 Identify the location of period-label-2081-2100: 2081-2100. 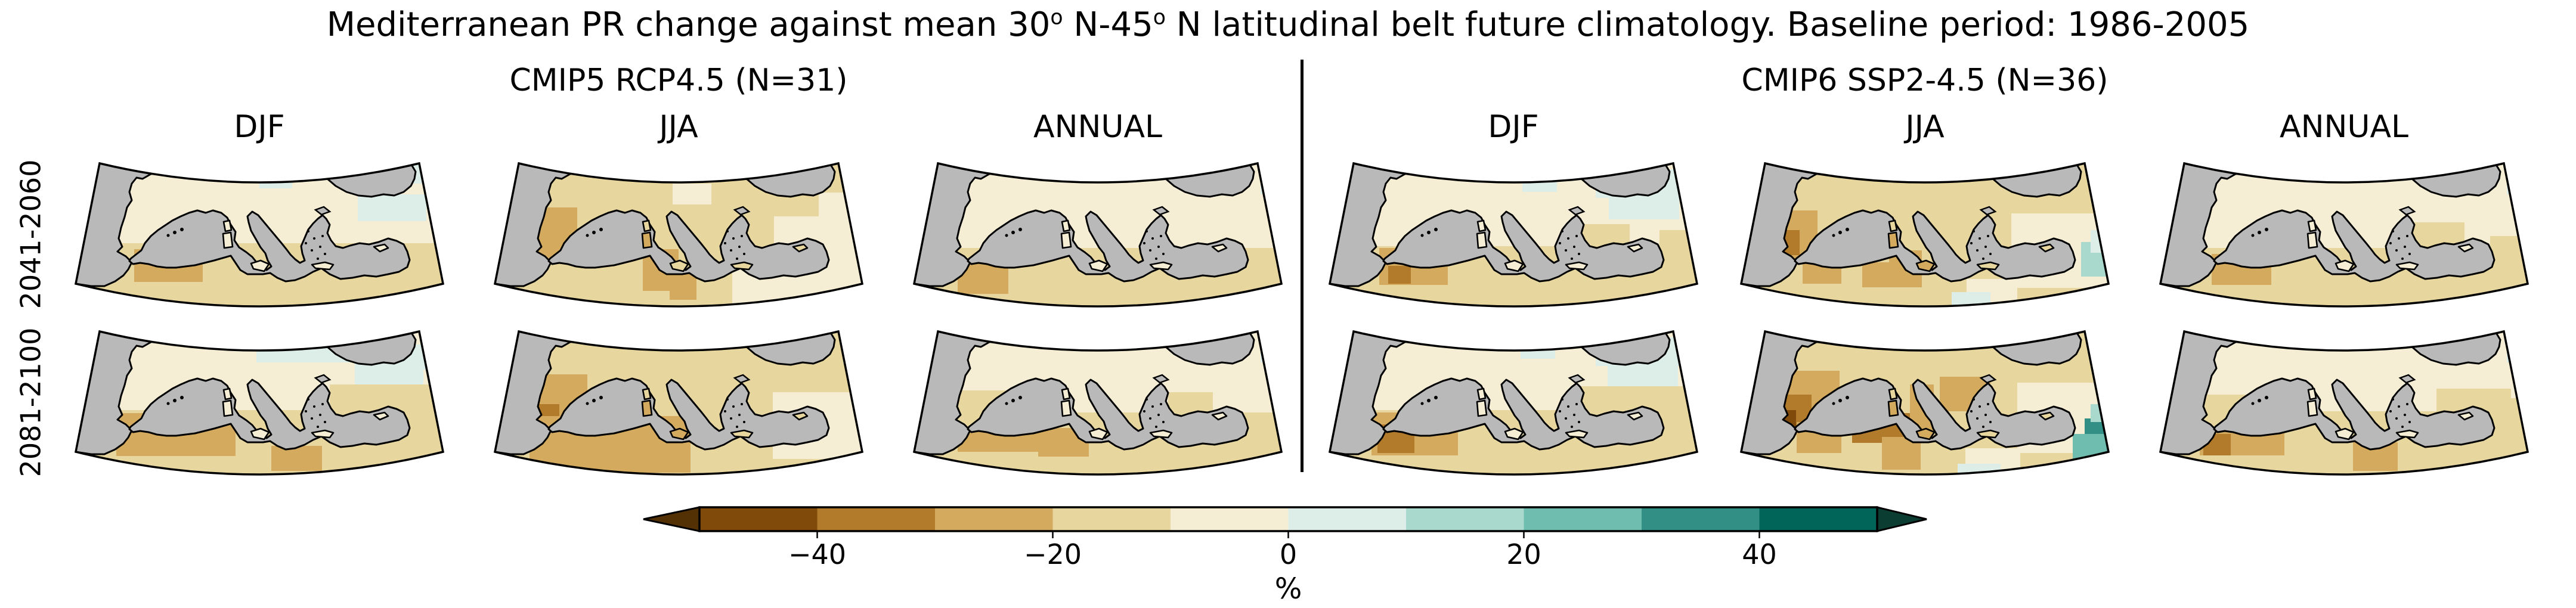
(31, 402).